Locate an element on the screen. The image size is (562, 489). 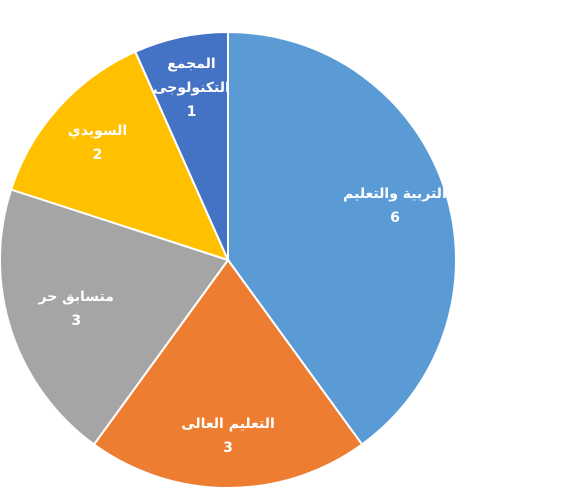
value-label: 1 is located at coordinates (191, 112).